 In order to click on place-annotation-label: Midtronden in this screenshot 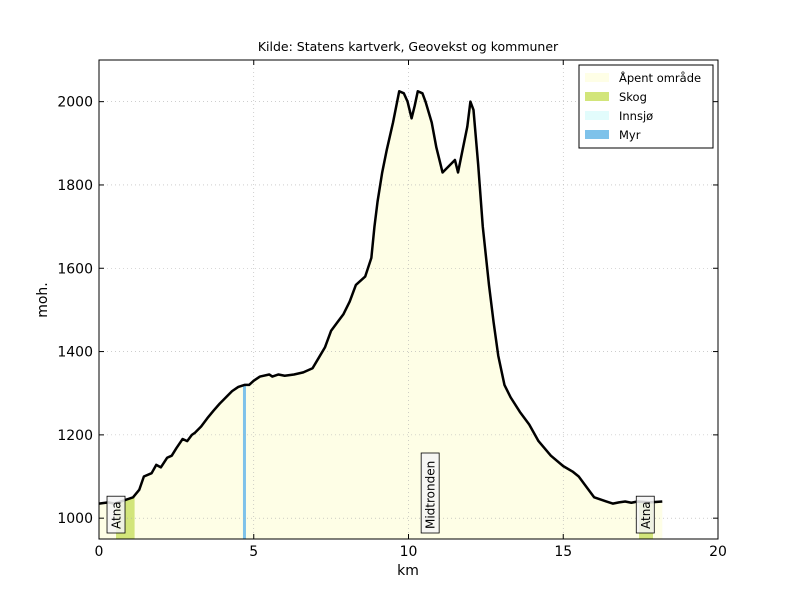, I will do `click(431, 495)`.